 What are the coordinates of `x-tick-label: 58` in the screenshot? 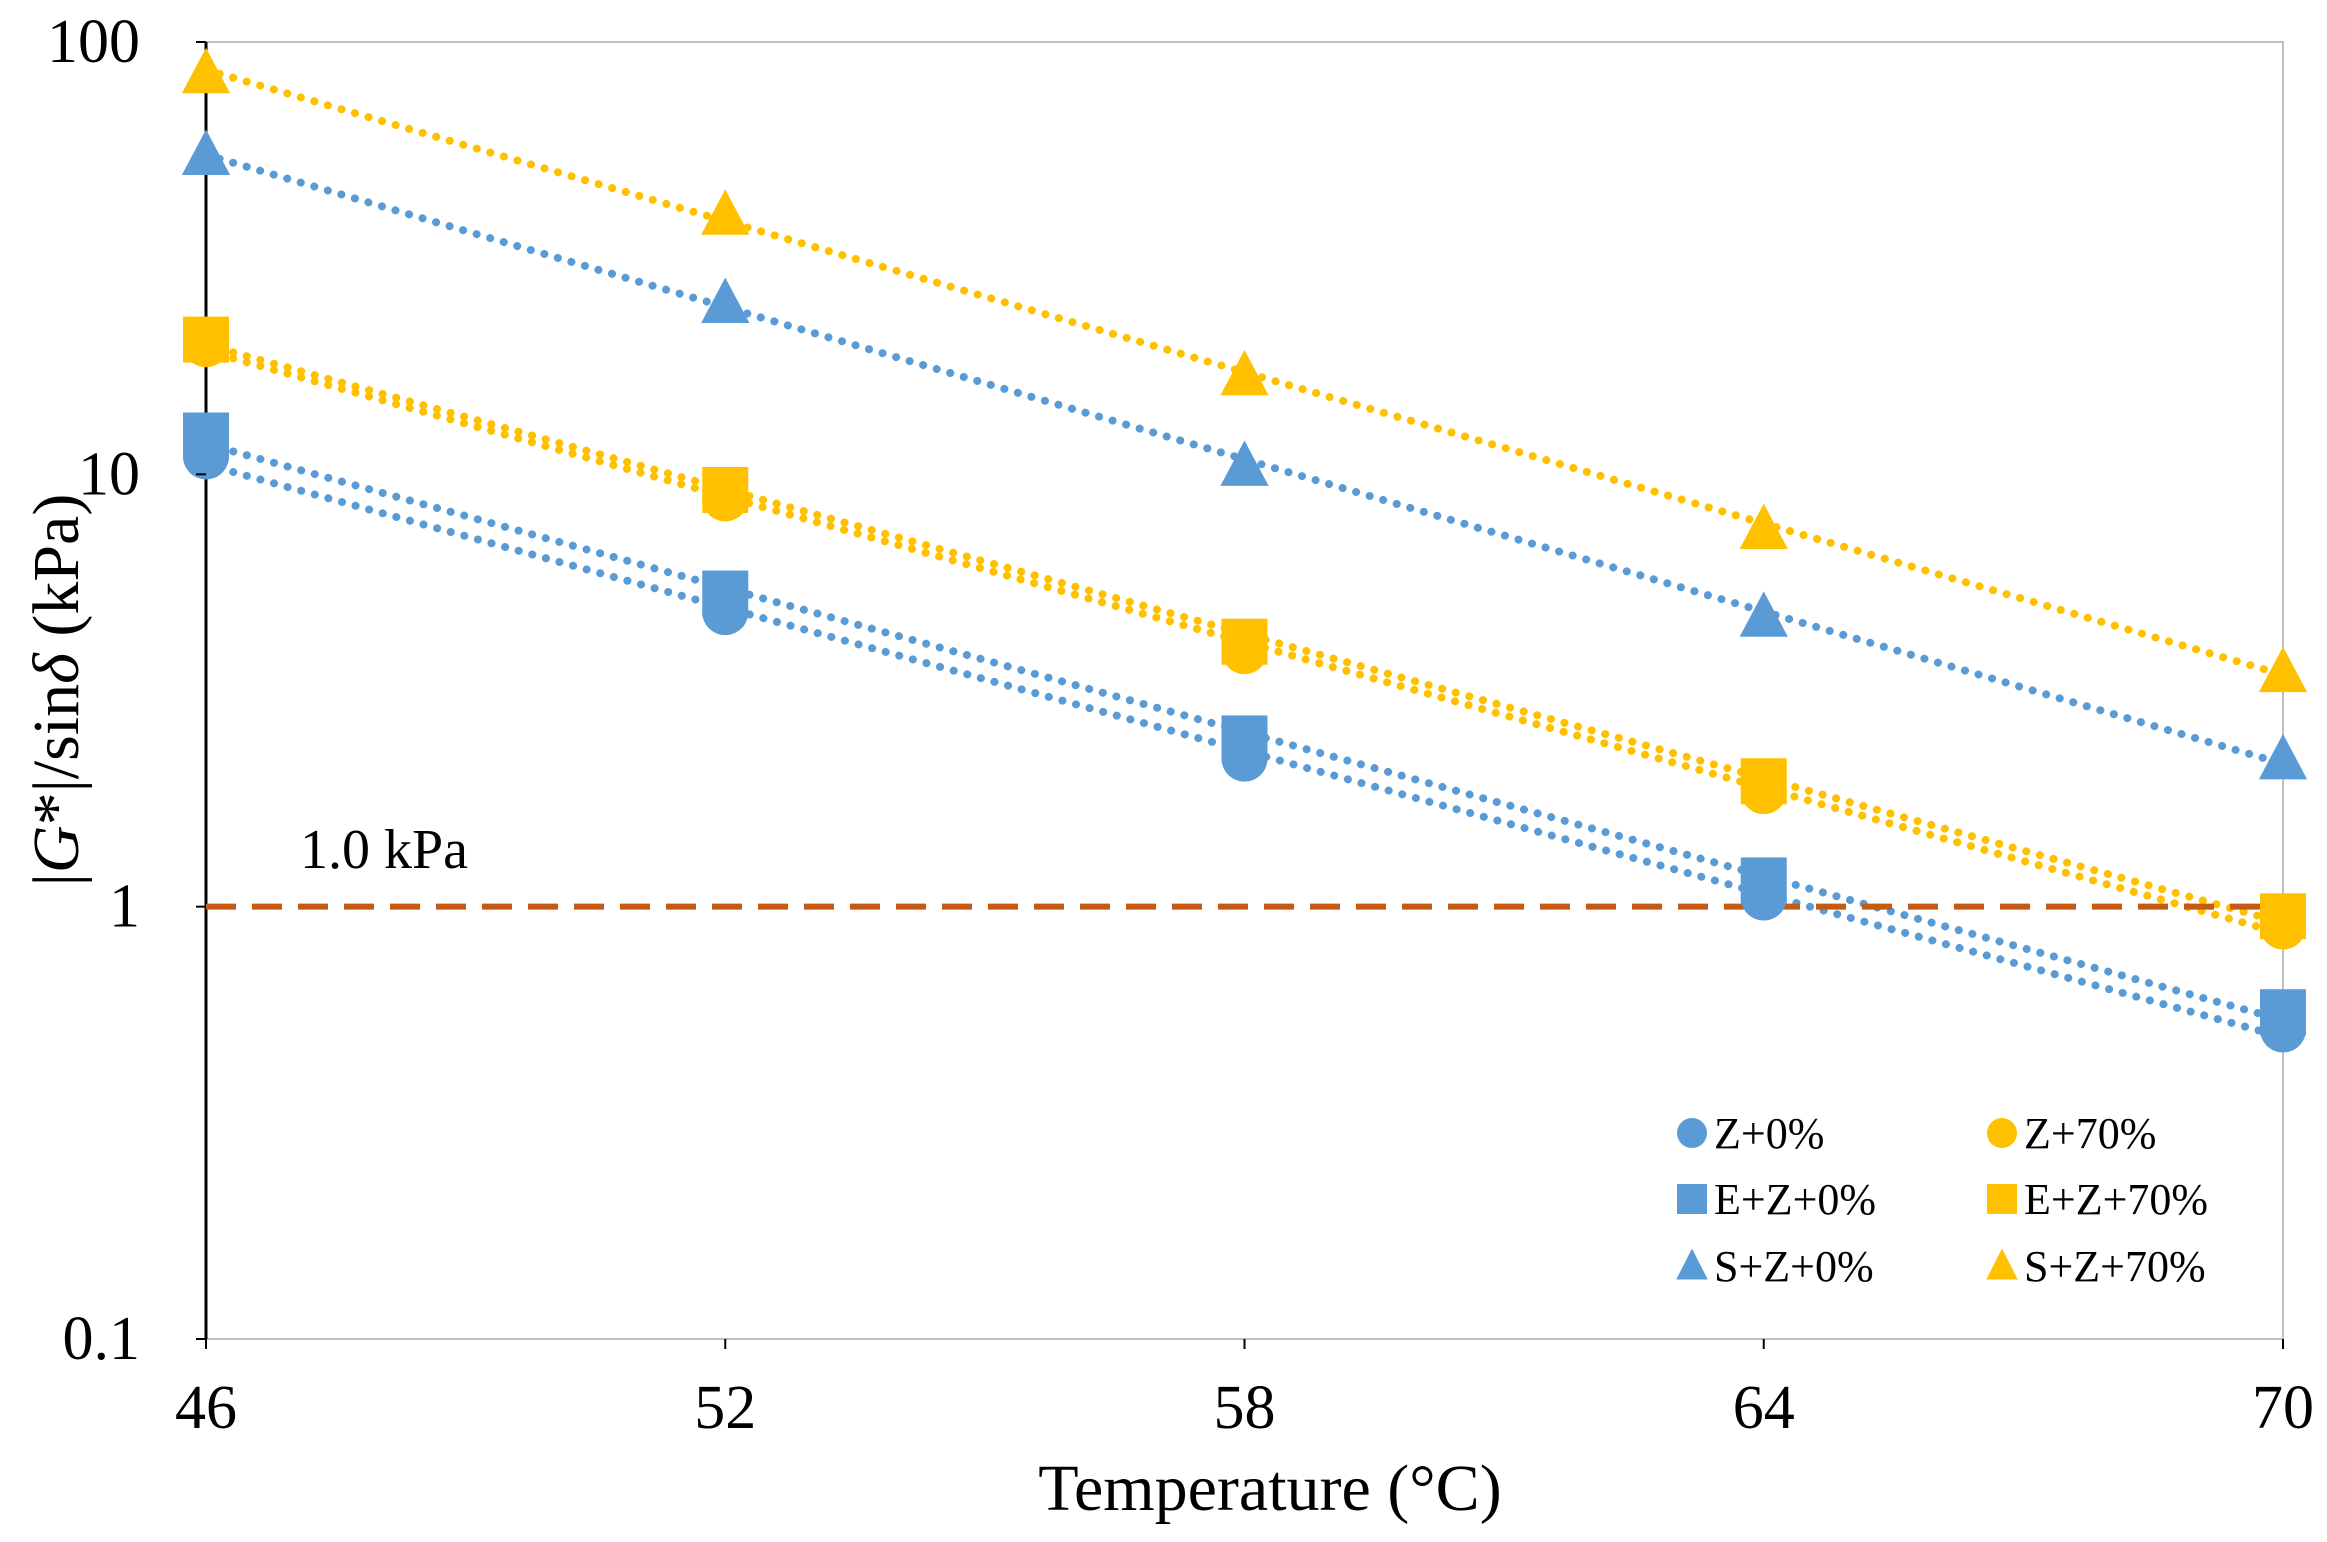 It's located at (1245, 1408).